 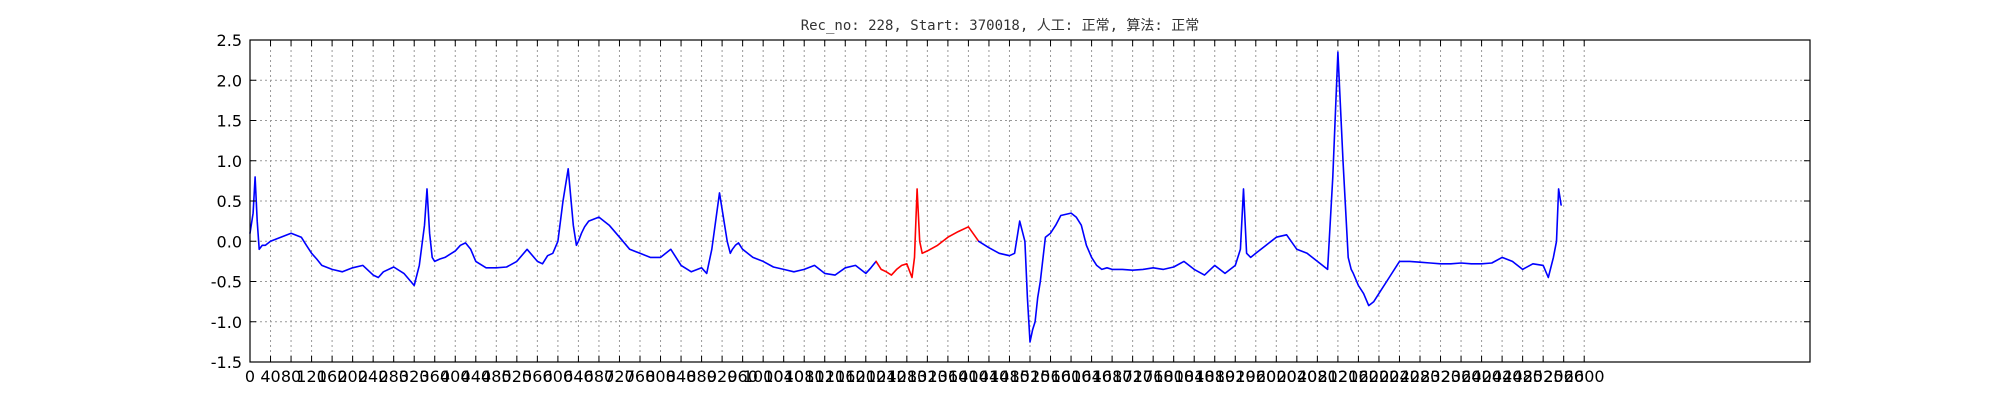 I want to click on x-tick-label: 600, so click(x=558, y=376).